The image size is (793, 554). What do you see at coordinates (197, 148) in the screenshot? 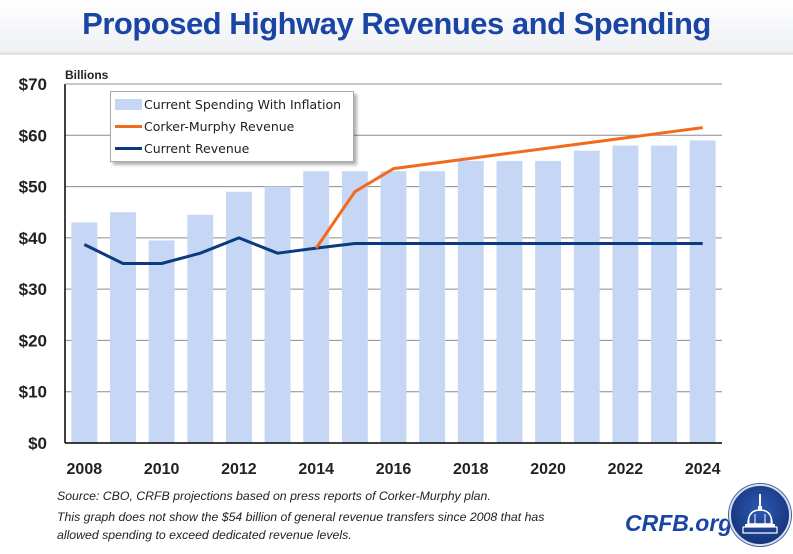
I see `legend-label-current-revenue: Current Revenue` at bounding box center [197, 148].